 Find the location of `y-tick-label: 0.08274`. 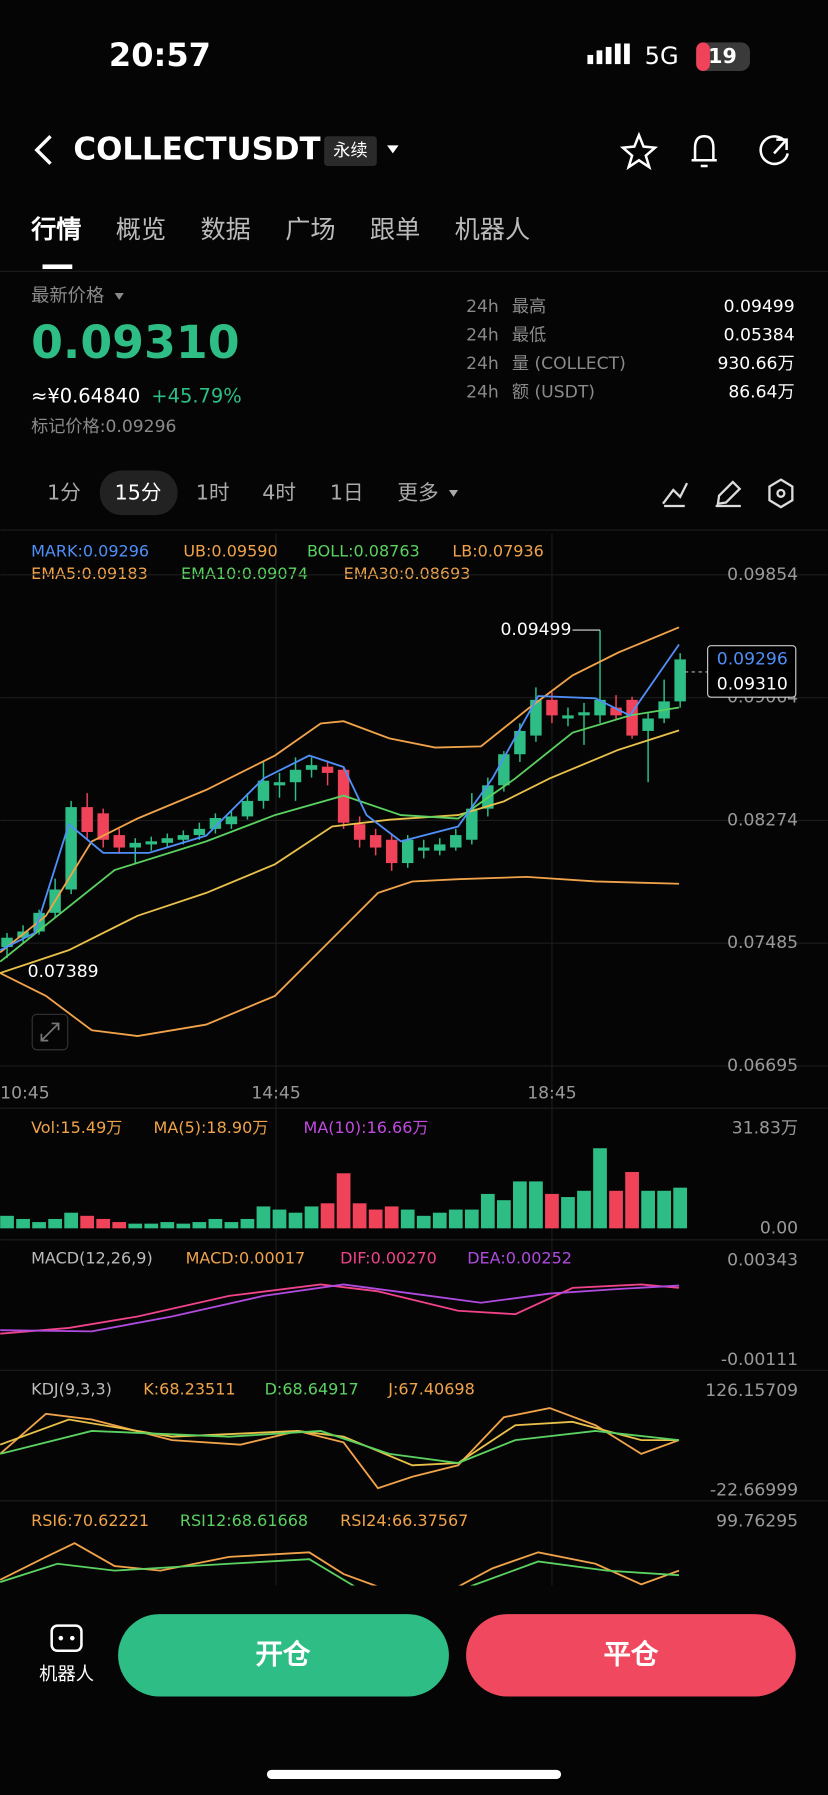

y-tick-label: 0.08274 is located at coordinates (762, 820).